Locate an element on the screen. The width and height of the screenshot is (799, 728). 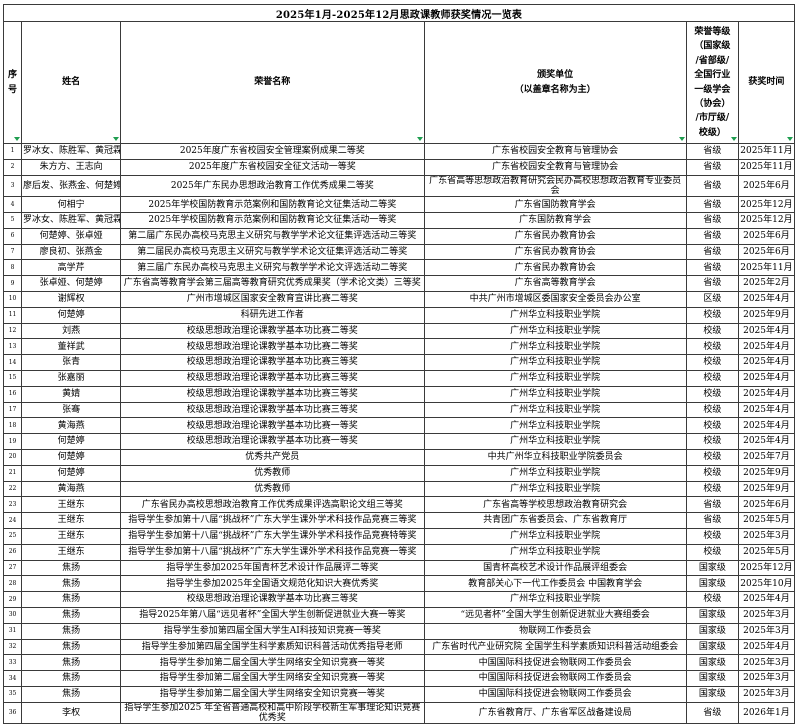
honor-level-cell: 区级 is located at coordinates (712, 299).